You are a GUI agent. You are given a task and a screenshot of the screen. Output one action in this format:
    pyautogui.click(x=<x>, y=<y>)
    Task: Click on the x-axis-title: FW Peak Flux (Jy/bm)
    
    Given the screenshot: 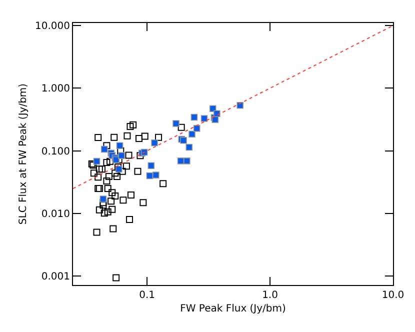 What is the action you would take?
    pyautogui.click(x=233, y=309)
    